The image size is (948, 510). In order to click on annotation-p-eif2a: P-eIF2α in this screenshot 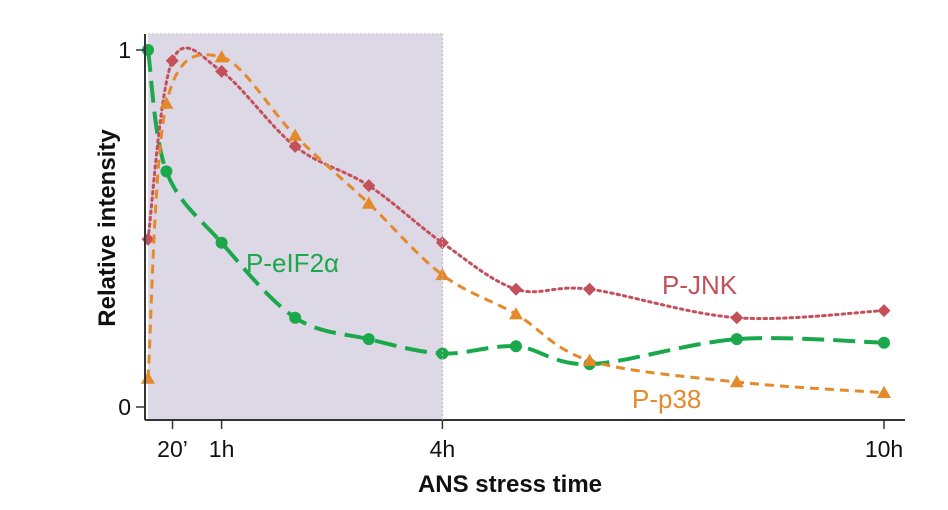, I will do `click(292, 263)`.